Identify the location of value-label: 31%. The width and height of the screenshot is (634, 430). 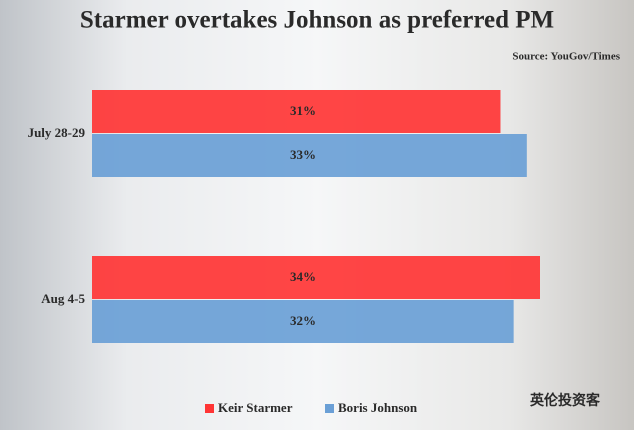
(303, 110).